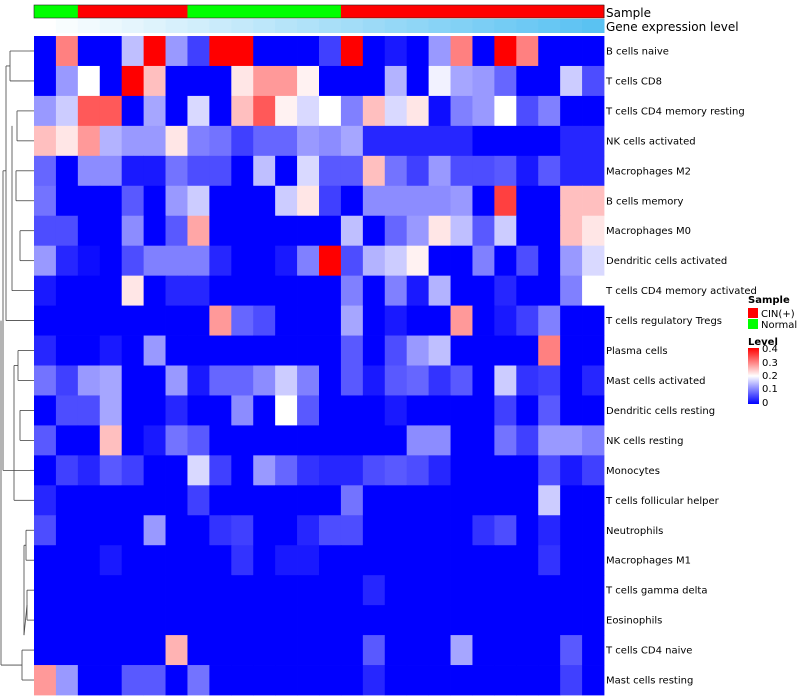 Image resolution: width=800 pixels, height=700 pixels. What do you see at coordinates (753, 324) in the screenshot?
I see `legend-swatch-normal` at bounding box center [753, 324].